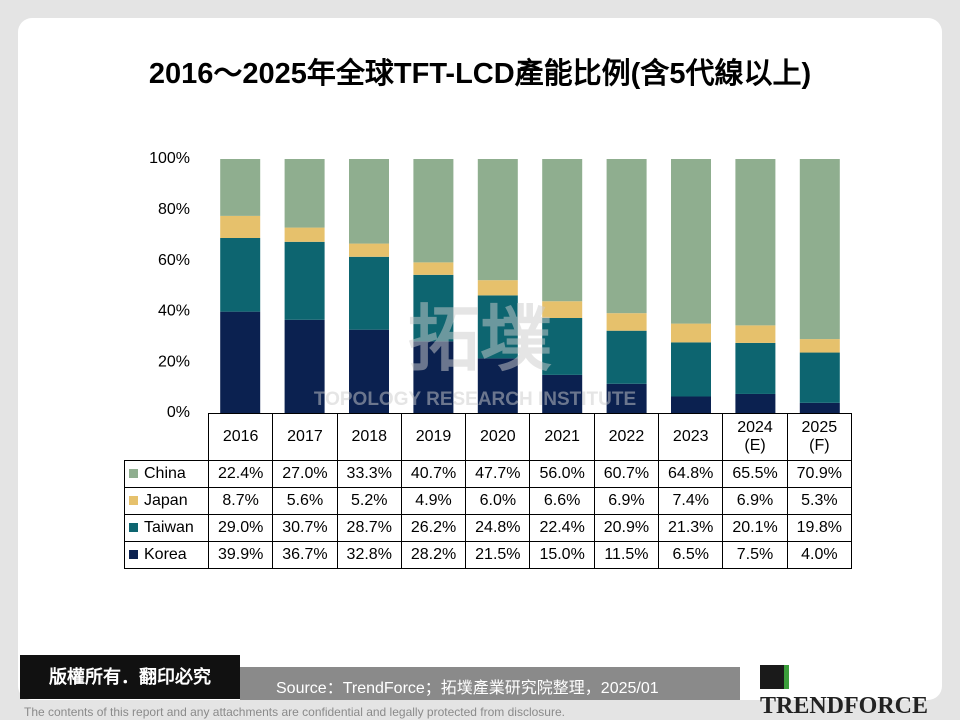  I want to click on data-label: 20.1%, so click(755, 528).